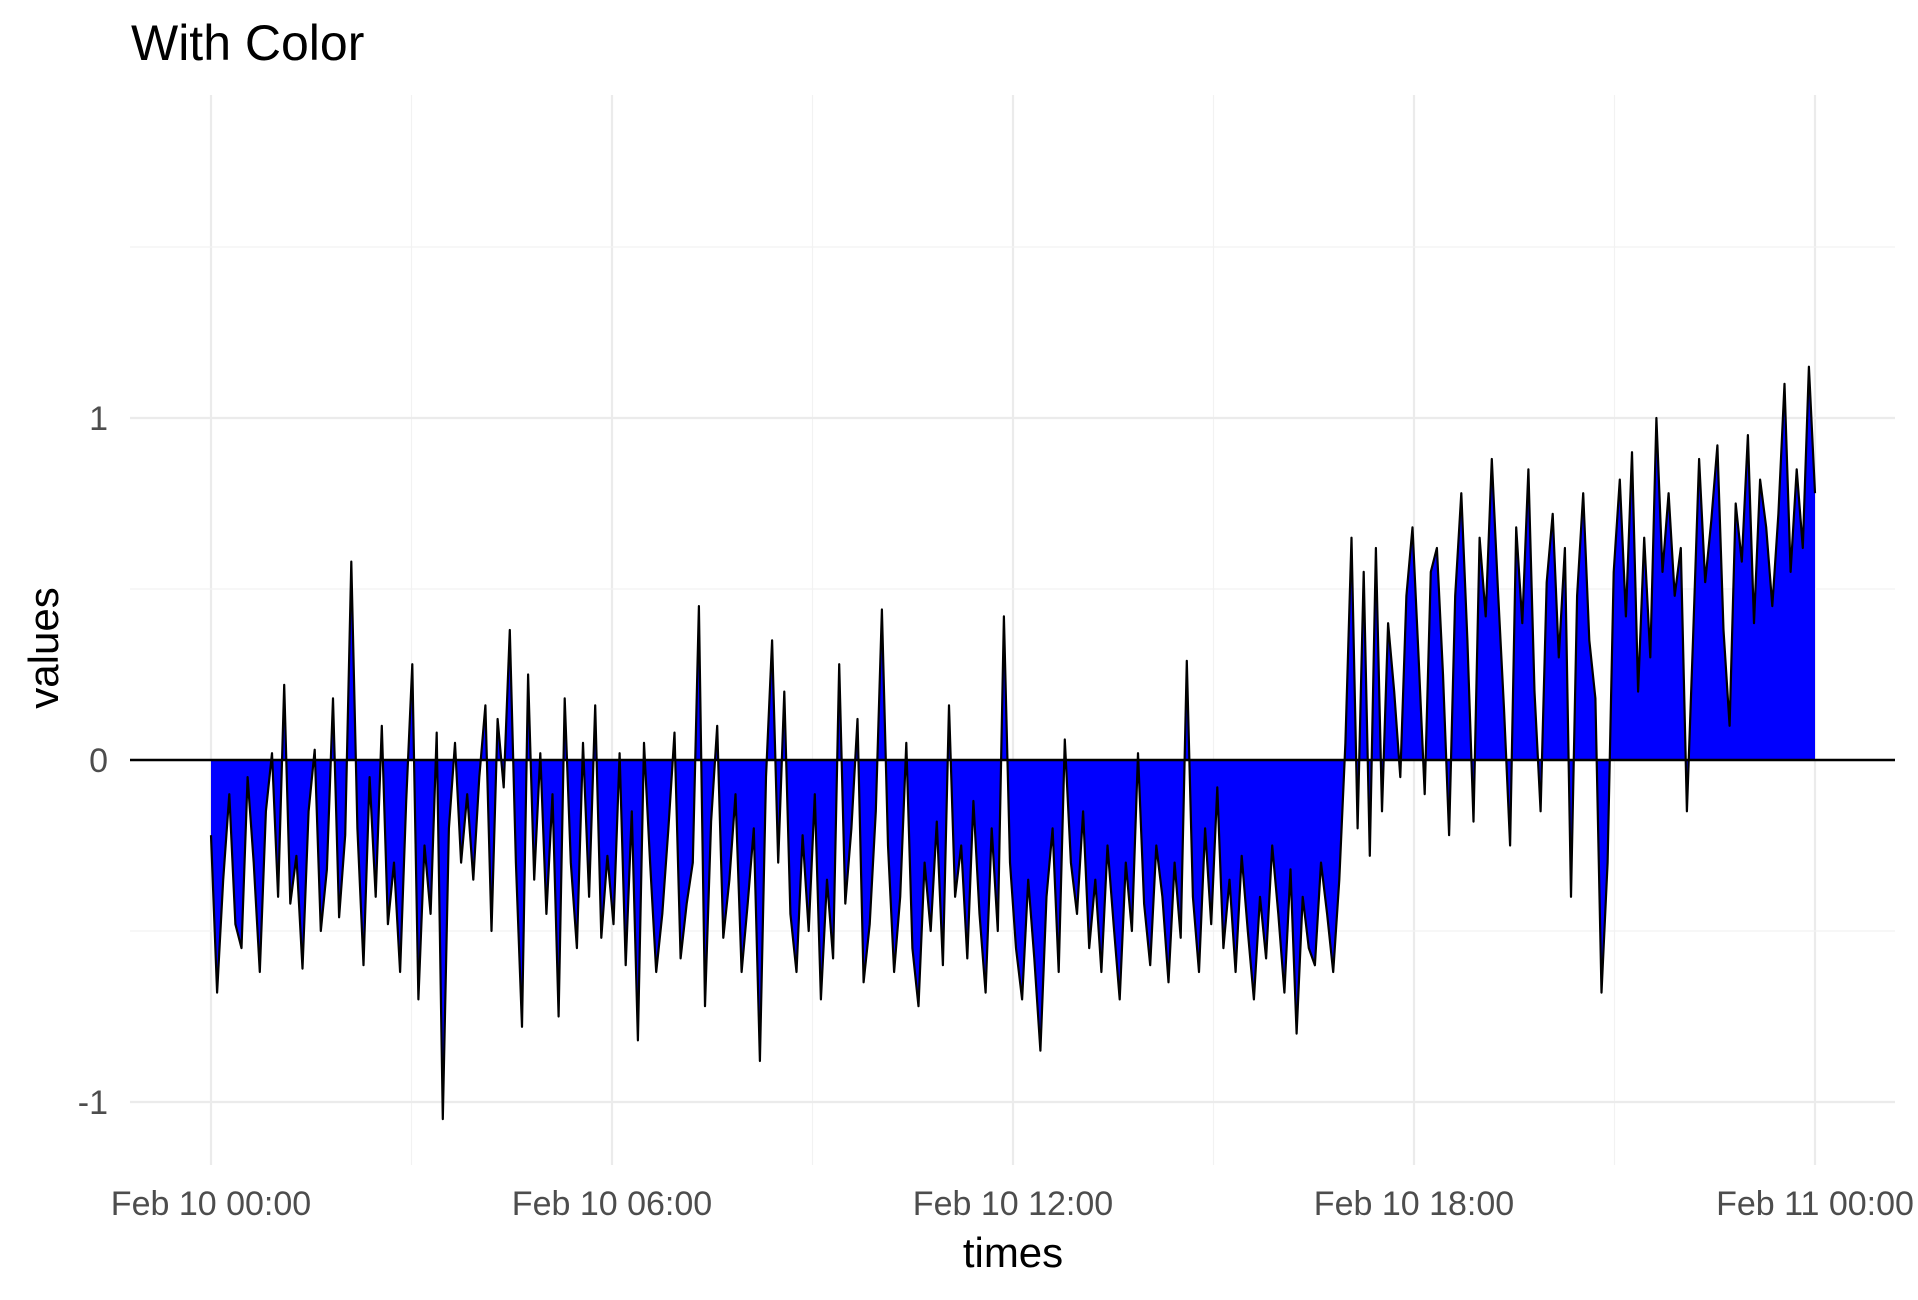 This screenshot has width=1918, height=1300. What do you see at coordinates (1815, 1204) in the screenshot?
I see `x-tick-label: Feb 11 00:00` at bounding box center [1815, 1204].